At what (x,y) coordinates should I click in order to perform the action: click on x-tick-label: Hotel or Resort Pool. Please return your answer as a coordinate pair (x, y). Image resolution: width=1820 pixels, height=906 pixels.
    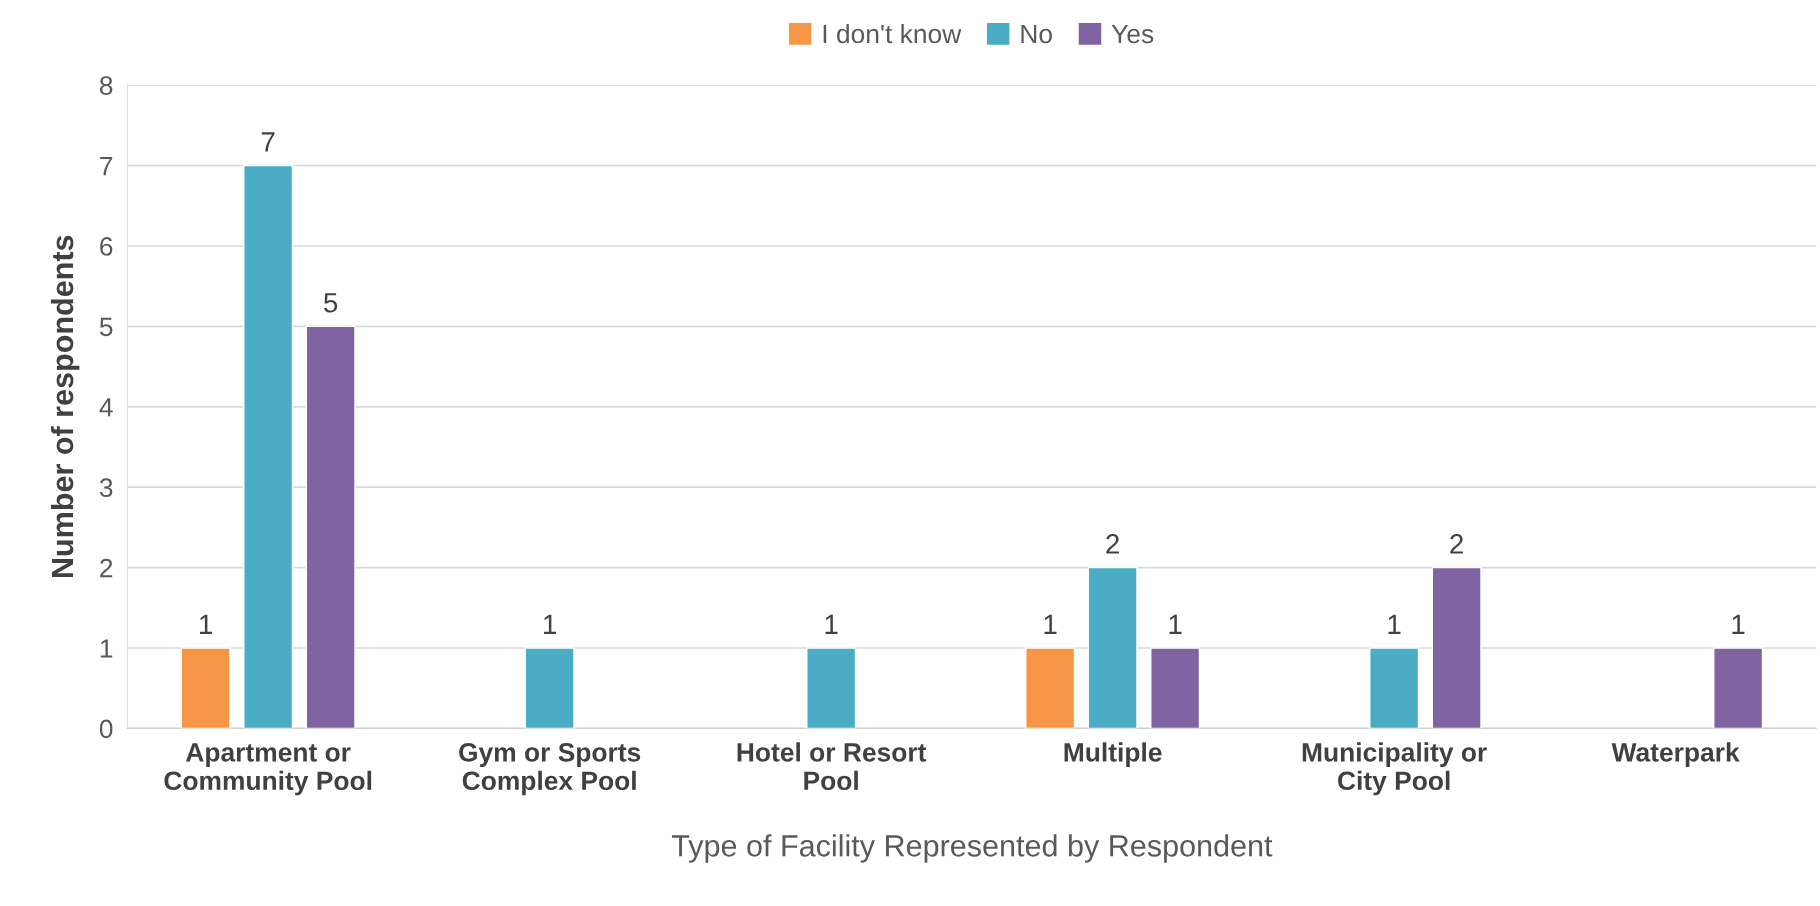
    Looking at the image, I should click on (832, 766).